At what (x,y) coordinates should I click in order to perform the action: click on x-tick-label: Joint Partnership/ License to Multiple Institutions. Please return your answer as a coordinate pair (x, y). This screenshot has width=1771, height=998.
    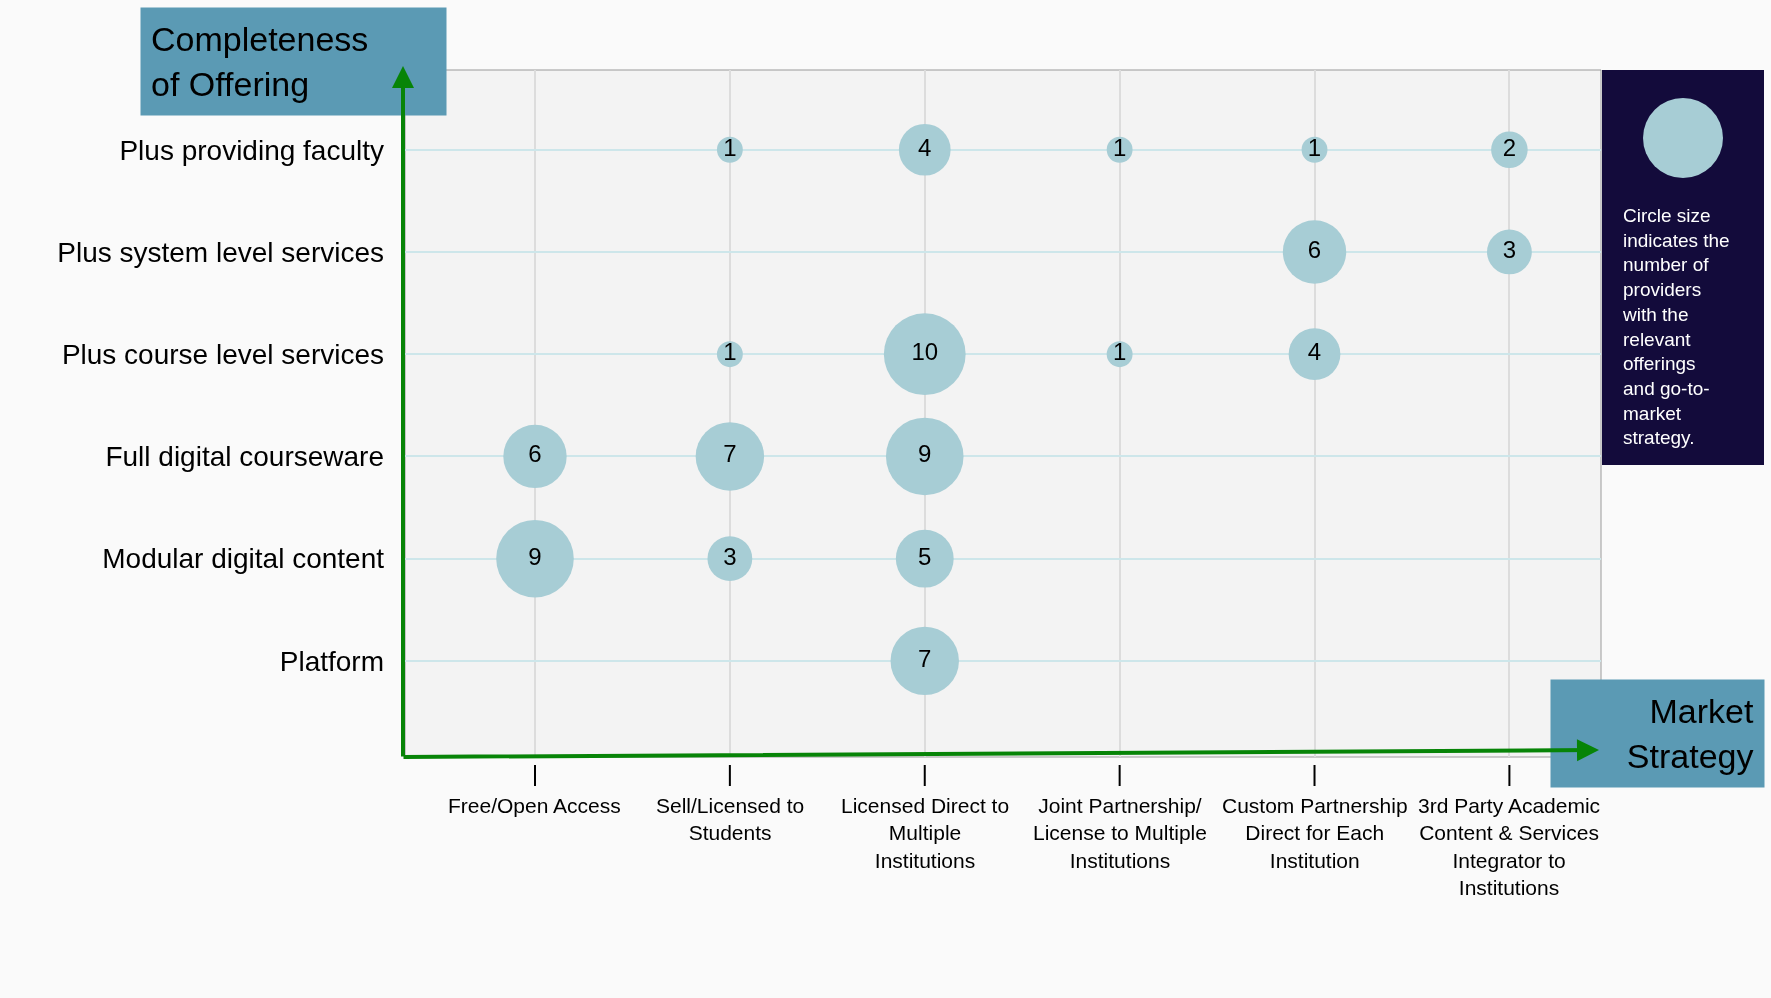
    Looking at the image, I should click on (1120, 833).